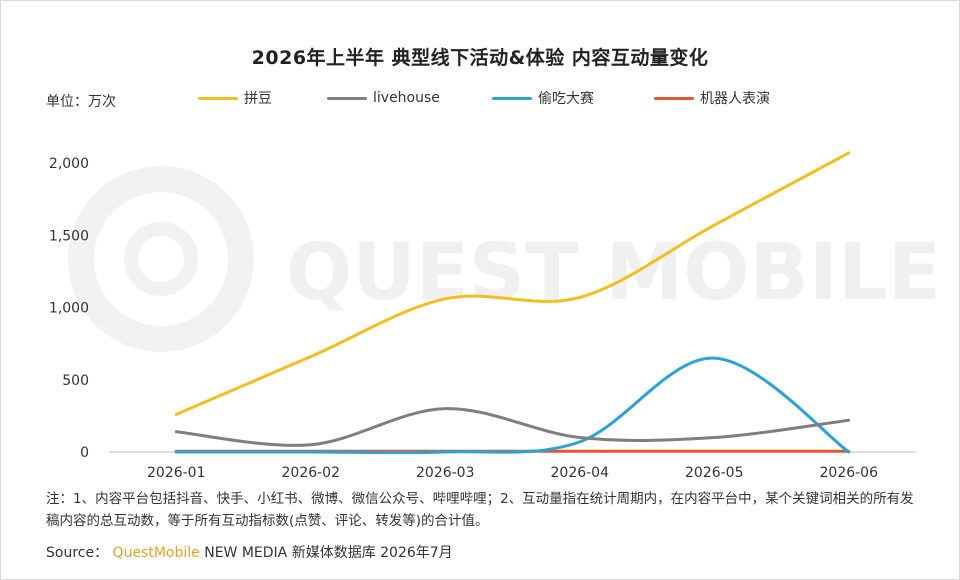  What do you see at coordinates (566, 99) in the screenshot?
I see `legend-label-touchi: 偷吃大赛` at bounding box center [566, 99].